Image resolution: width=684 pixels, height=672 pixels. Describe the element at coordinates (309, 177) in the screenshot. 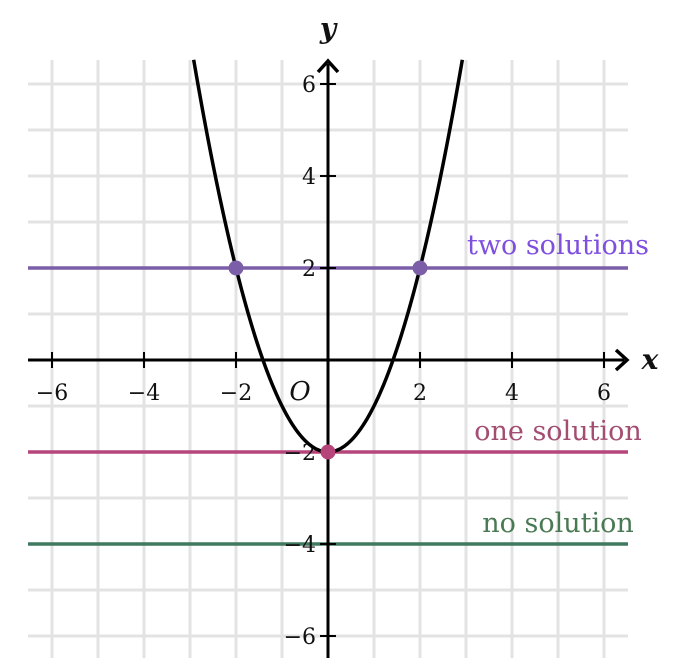

I see `y-tick-label: 4` at that location.